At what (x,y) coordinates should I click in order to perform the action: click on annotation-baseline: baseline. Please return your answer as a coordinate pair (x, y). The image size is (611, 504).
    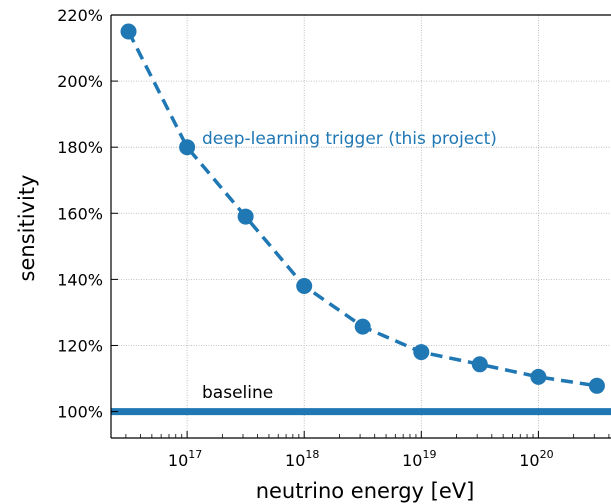
    Looking at the image, I should click on (237, 393).